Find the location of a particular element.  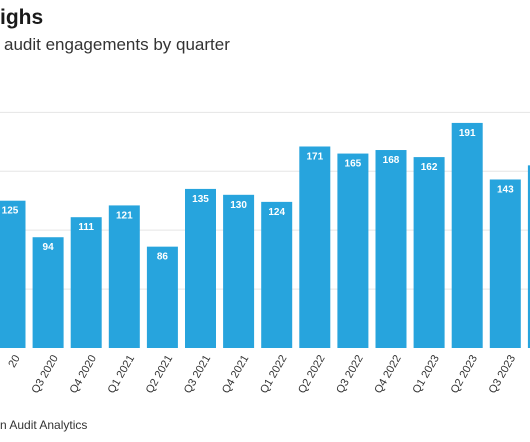

x-tick-label: Q4 2021 is located at coordinates (235, 374).